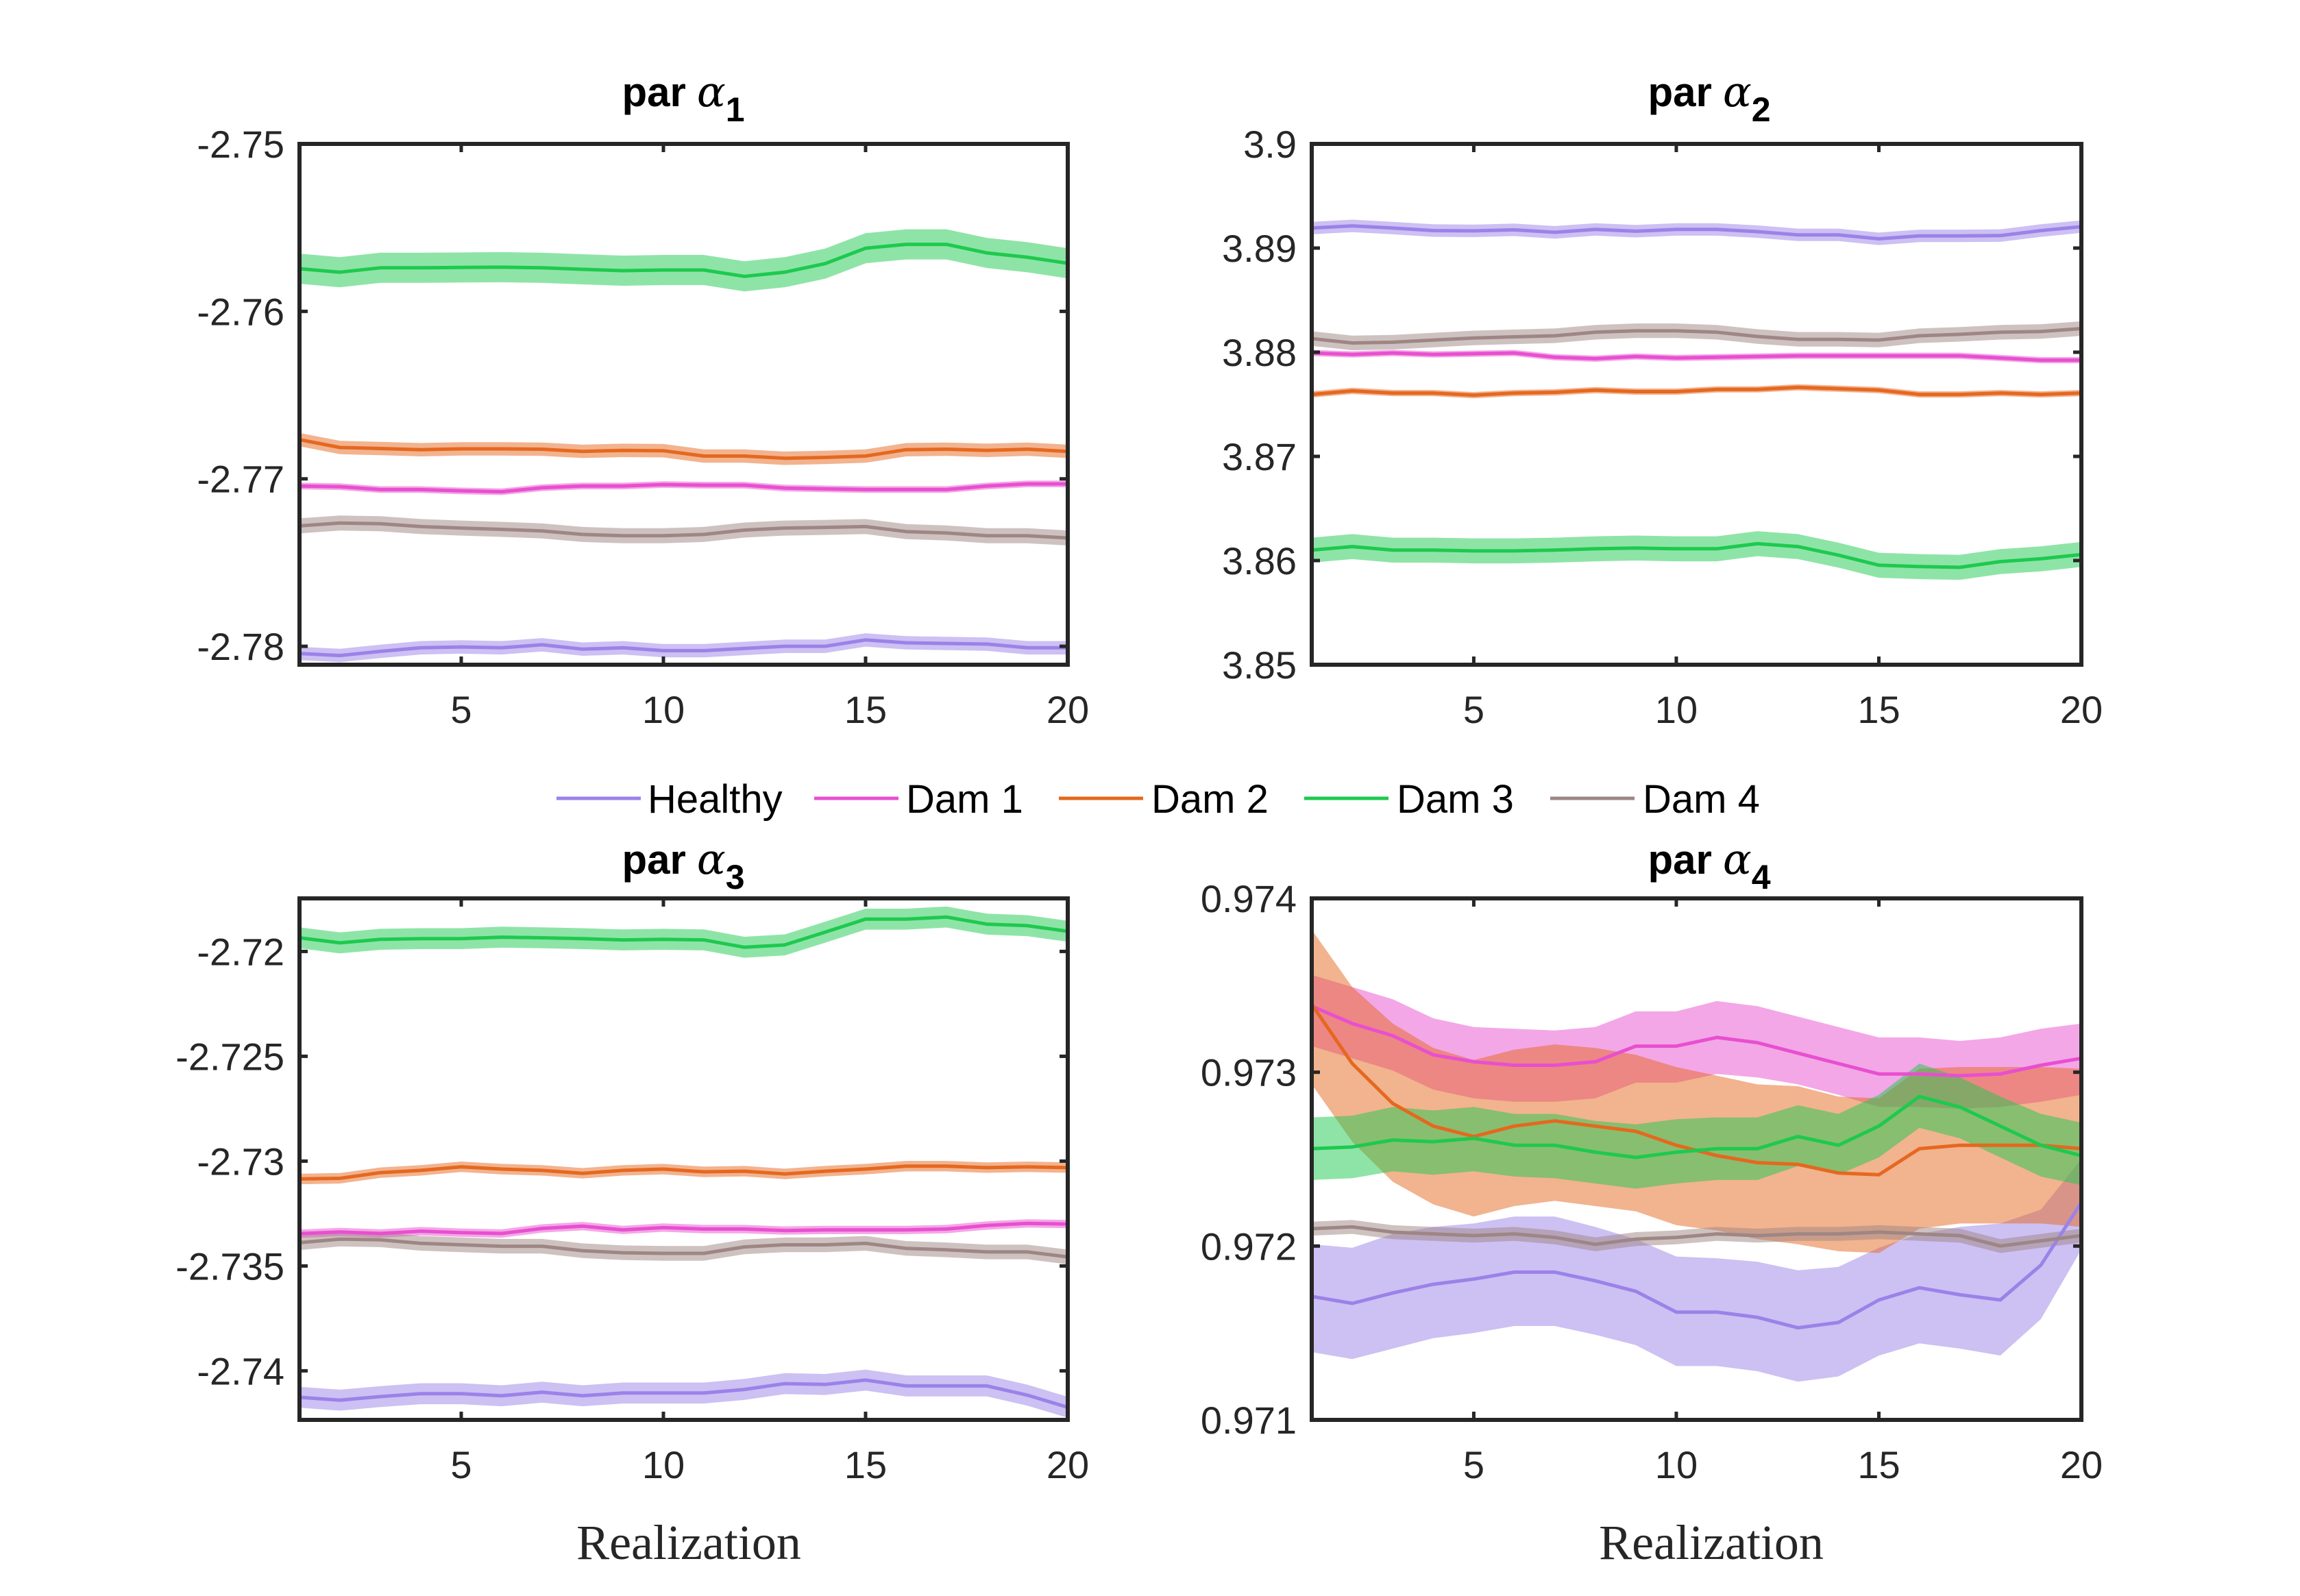  I want to click on legend-entry-dam-3: Dam 3, so click(1409, 799).